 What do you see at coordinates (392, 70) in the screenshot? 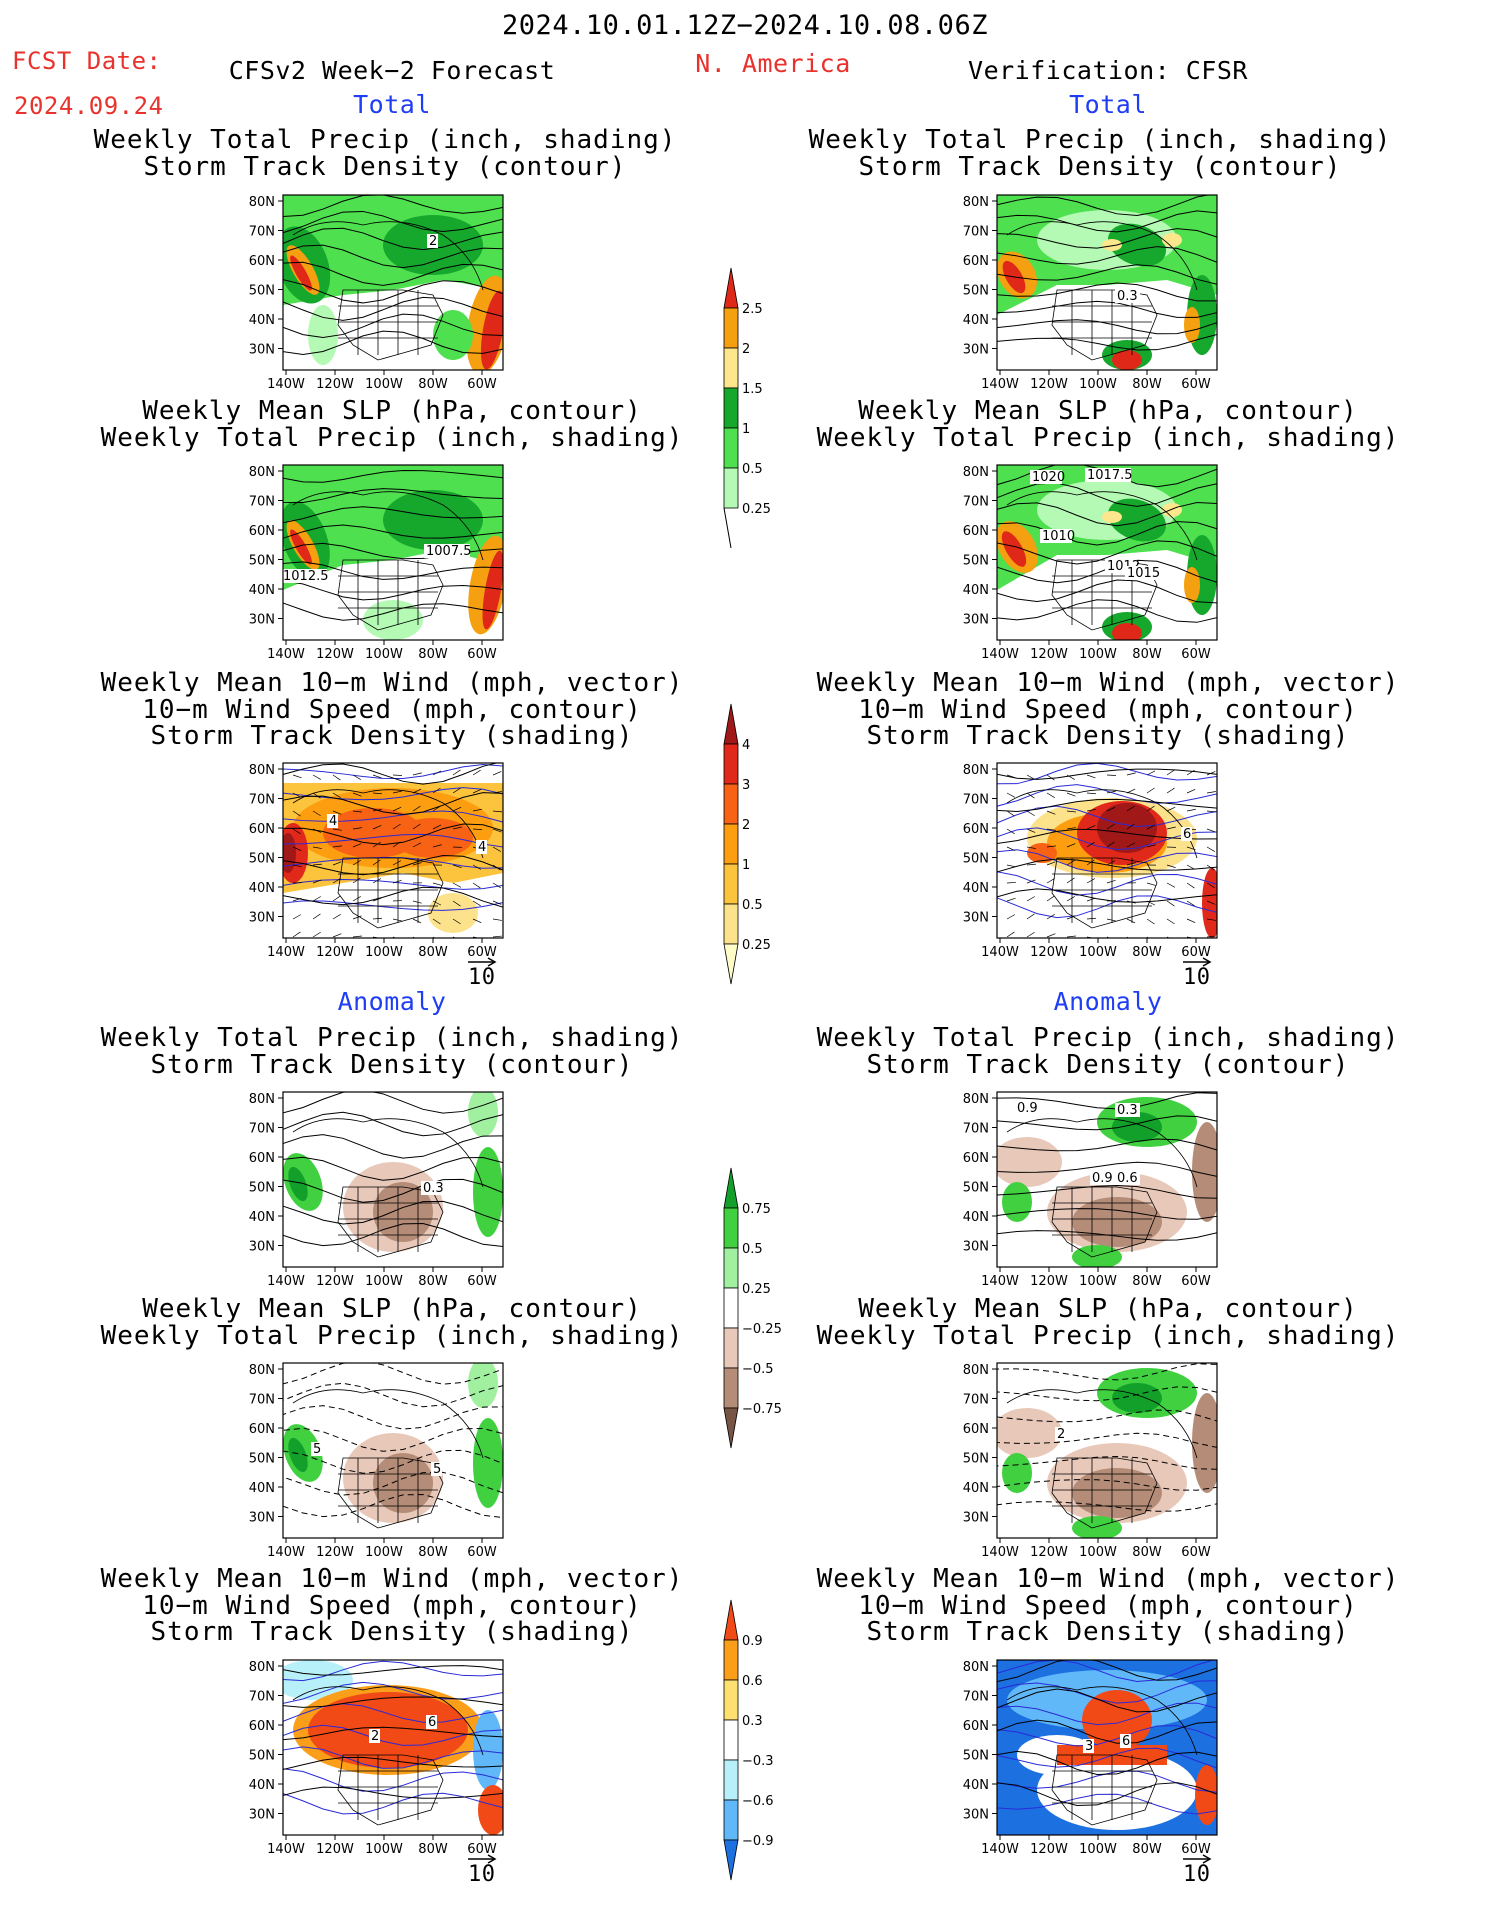
I see `forecast-column-title: CFSv2 Week−2 Forecast` at bounding box center [392, 70].